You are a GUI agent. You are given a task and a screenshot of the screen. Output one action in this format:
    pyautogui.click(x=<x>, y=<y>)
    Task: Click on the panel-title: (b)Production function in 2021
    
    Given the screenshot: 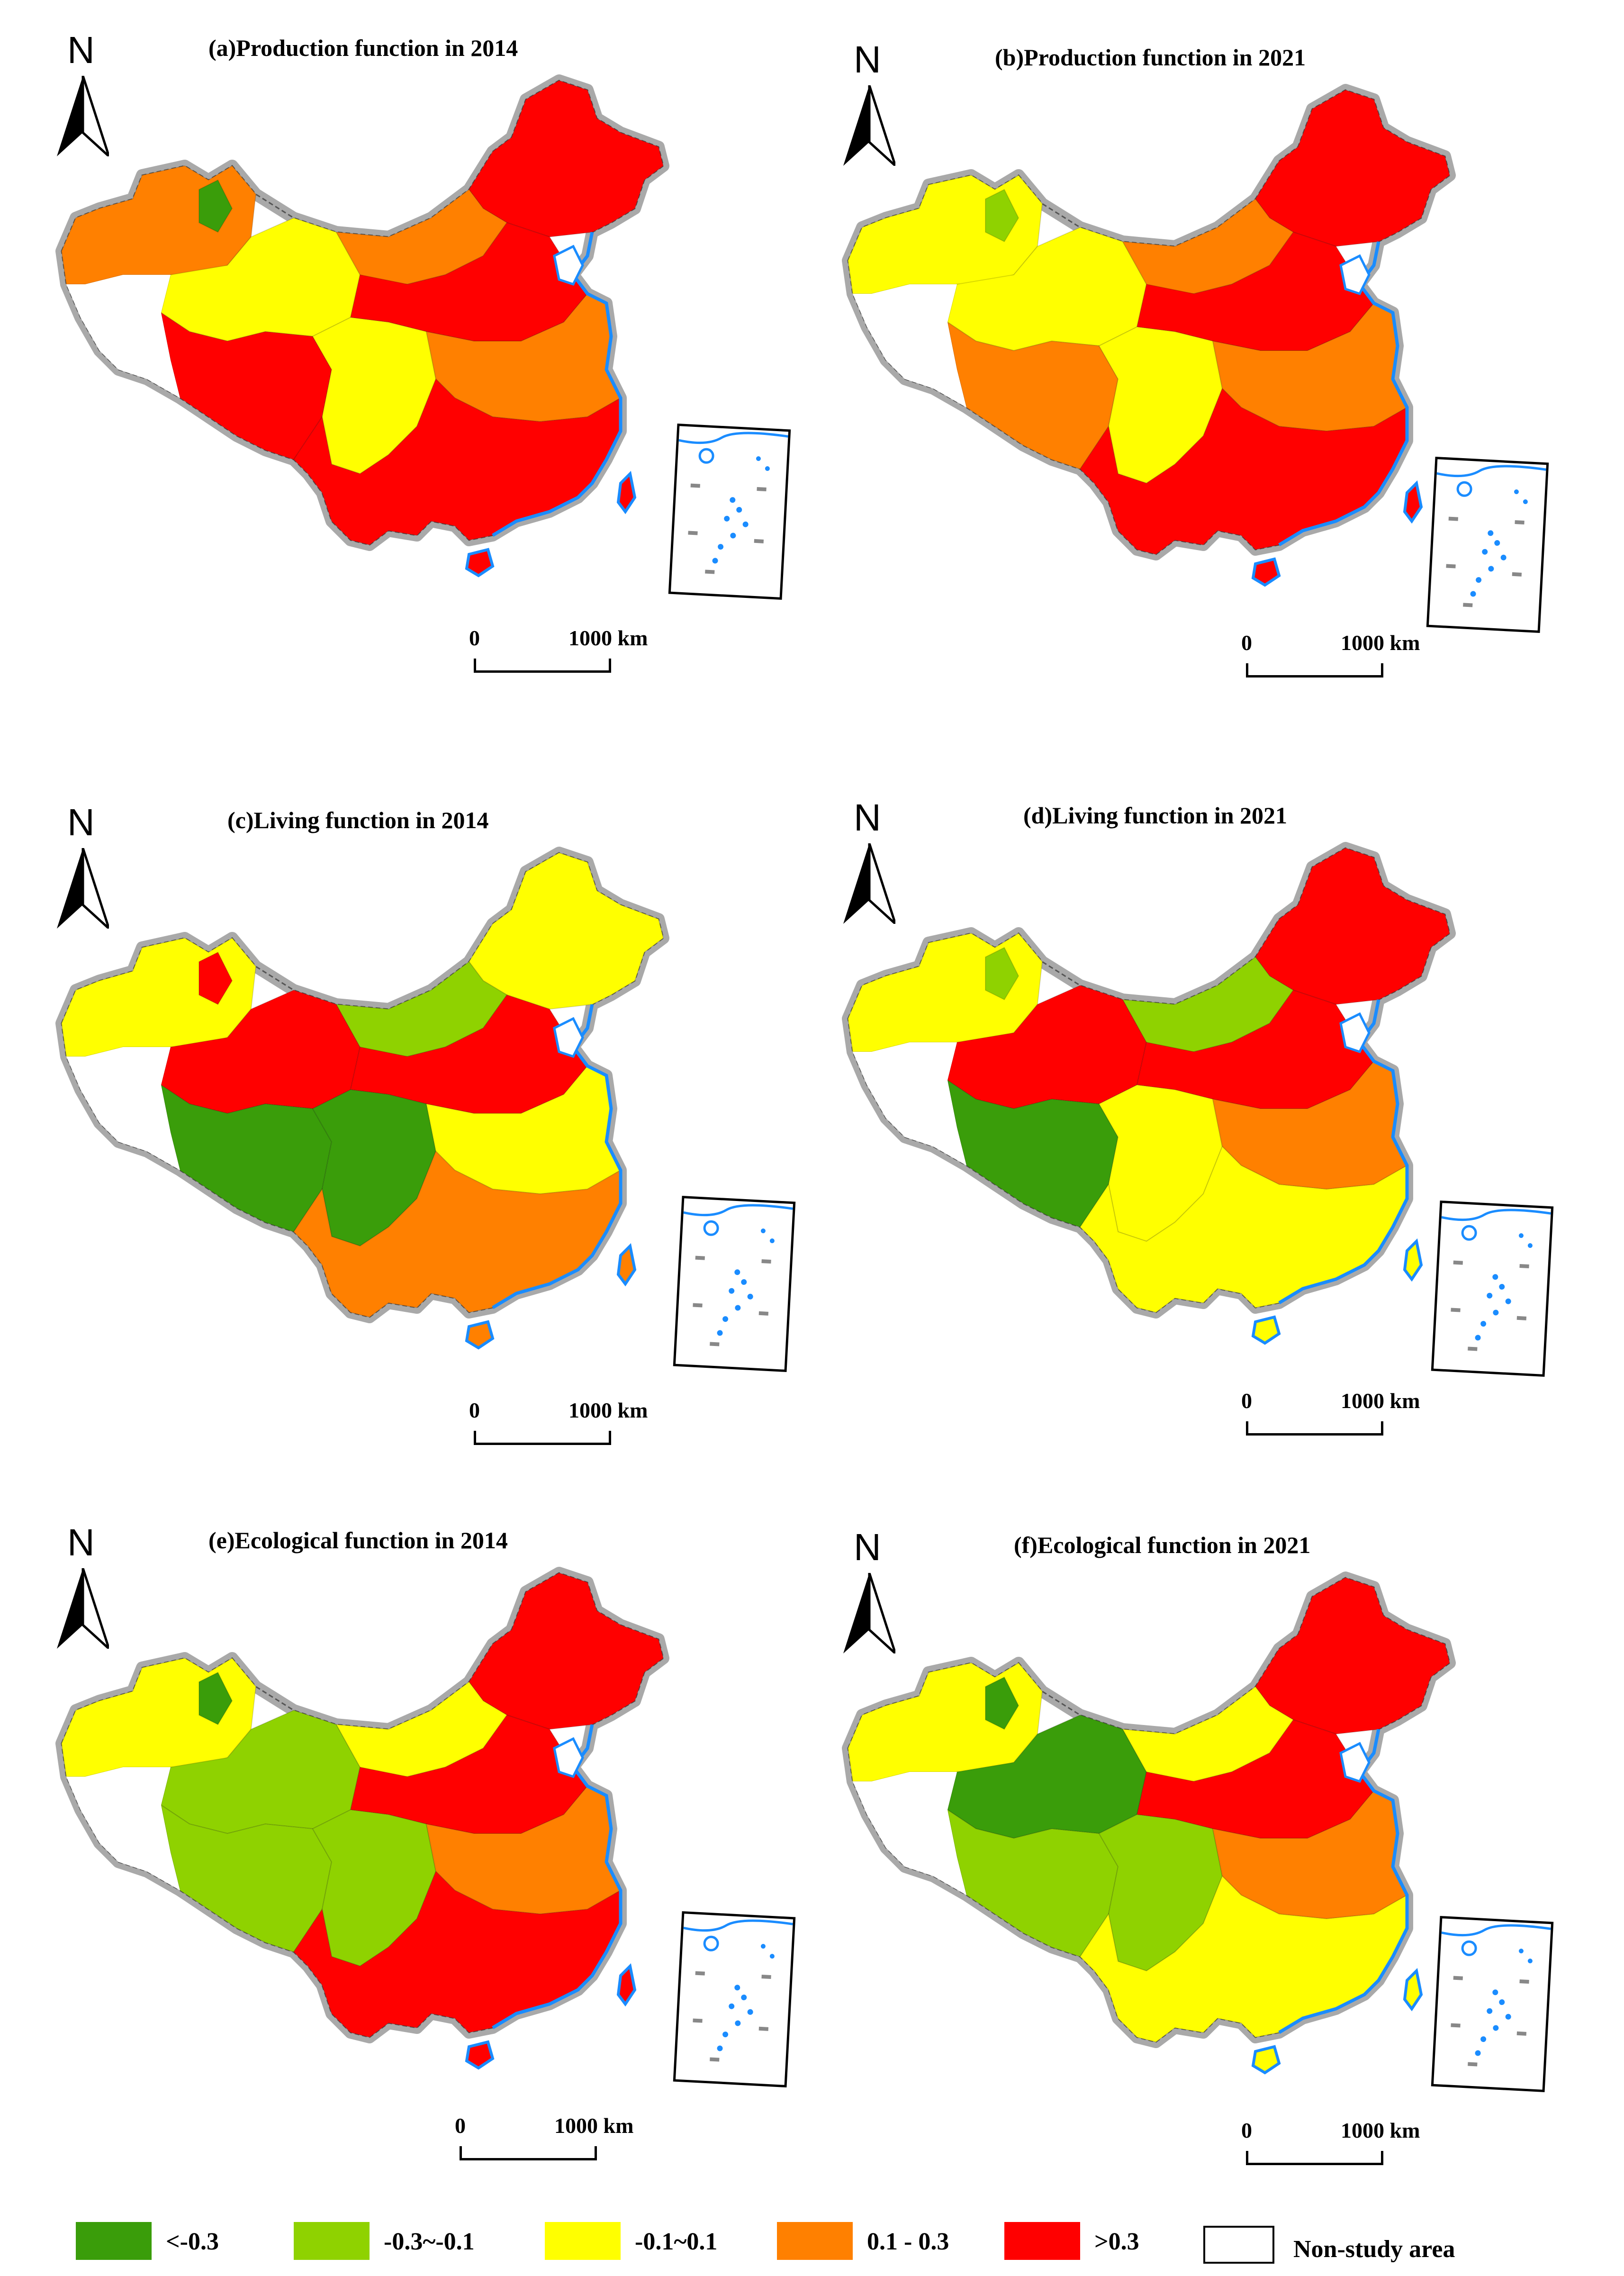 What is the action you would take?
    pyautogui.click(x=1150, y=57)
    